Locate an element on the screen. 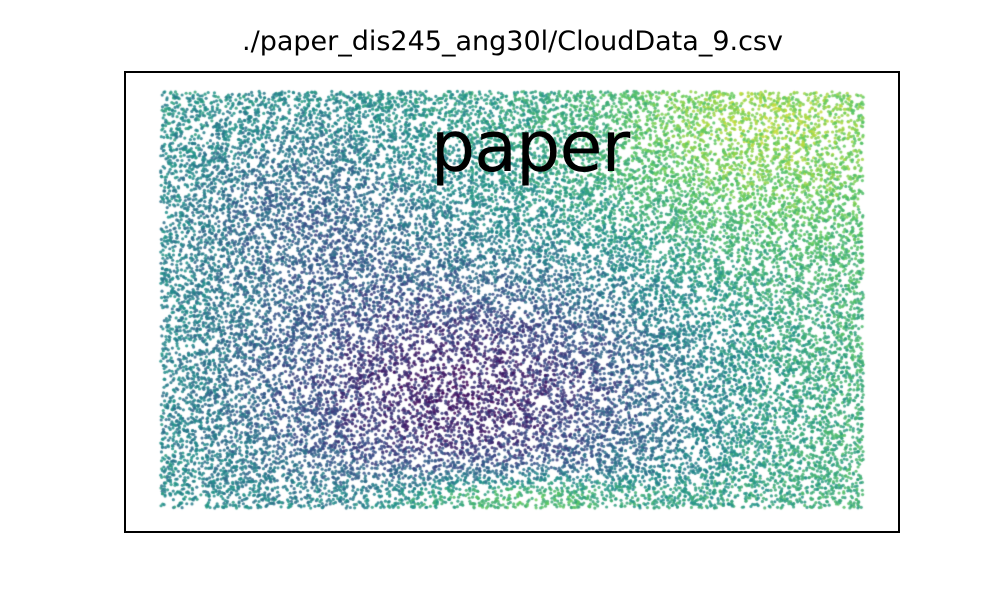  chart-title: ./paper_dis245_ang30l/CloudData_9.csv is located at coordinates (512, 41).